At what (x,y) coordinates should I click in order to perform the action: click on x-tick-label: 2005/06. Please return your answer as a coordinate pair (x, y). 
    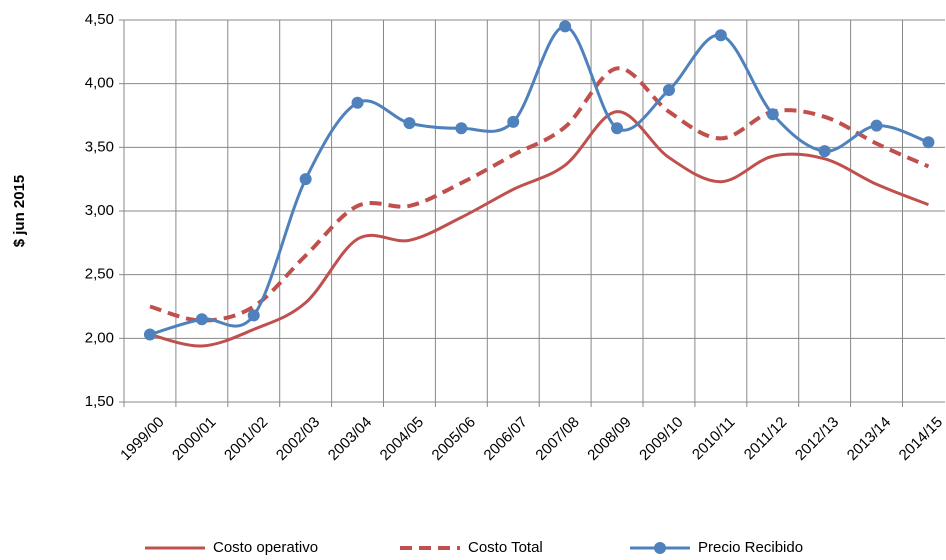
    Looking at the image, I should click on (454, 439).